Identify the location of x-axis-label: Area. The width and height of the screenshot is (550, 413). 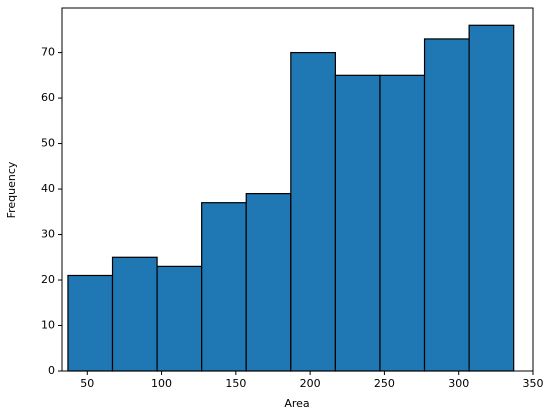
(296, 403).